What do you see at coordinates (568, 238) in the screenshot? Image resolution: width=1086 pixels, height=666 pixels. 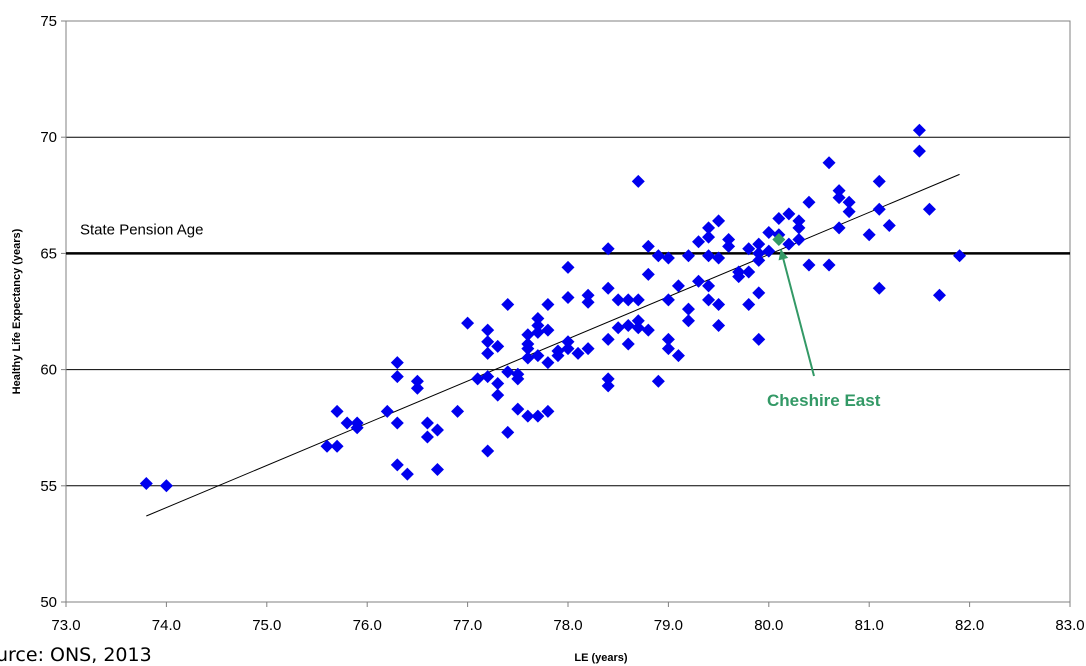 I see `state-pension-age-line: State Pension Age` at bounding box center [568, 238].